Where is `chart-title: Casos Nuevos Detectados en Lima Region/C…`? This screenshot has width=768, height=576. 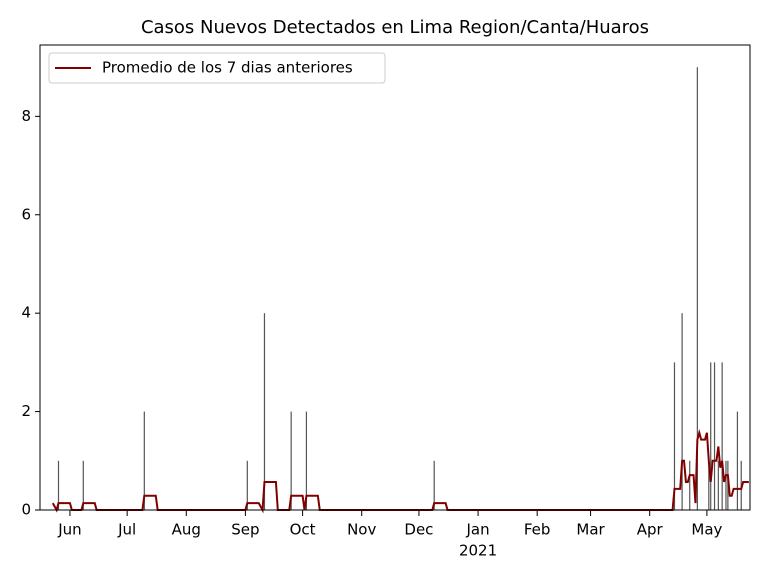
chart-title: Casos Nuevos Detectados en Lima Region/C… is located at coordinates (395, 27).